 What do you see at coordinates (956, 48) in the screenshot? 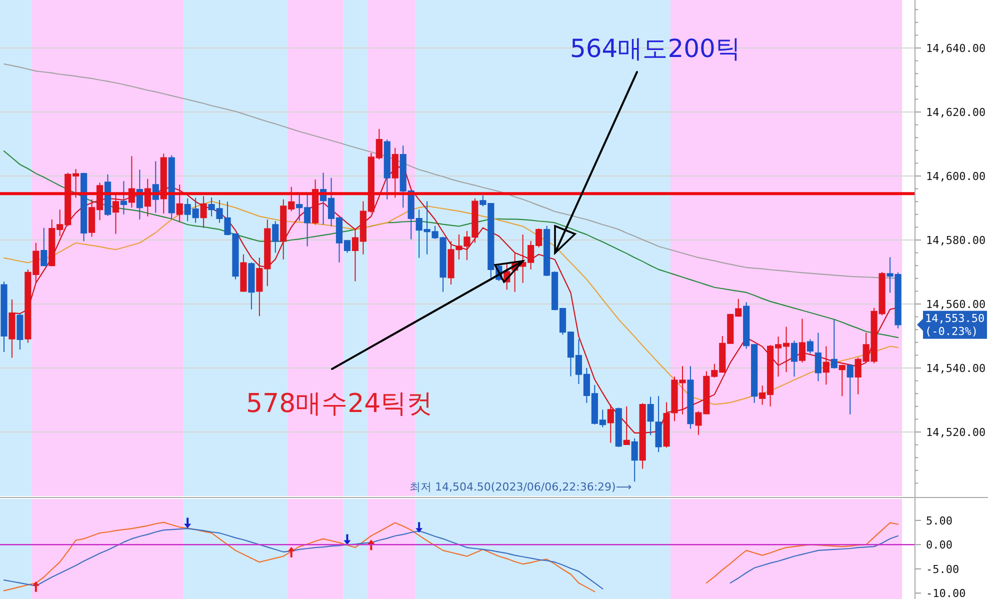
I see `y-tick-label: 14,640.00` at bounding box center [956, 48].